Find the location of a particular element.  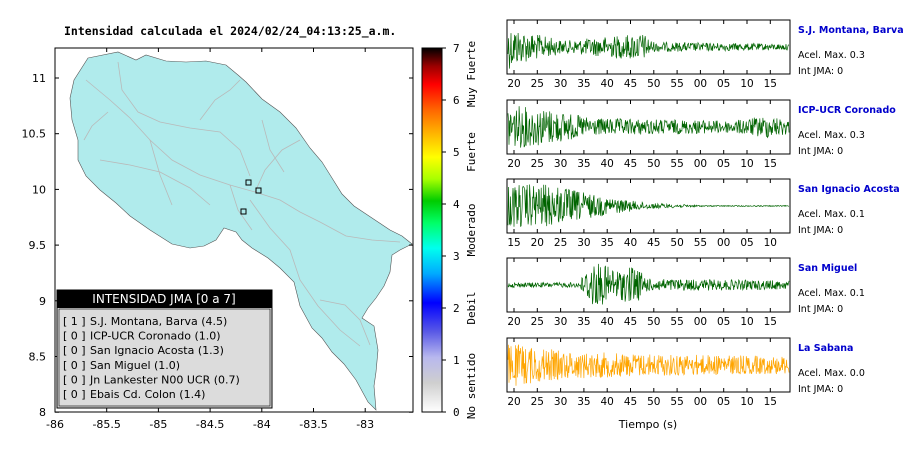

legend-title: INTENSIDAD JMA [0 a 7] is located at coordinates (163, 299).